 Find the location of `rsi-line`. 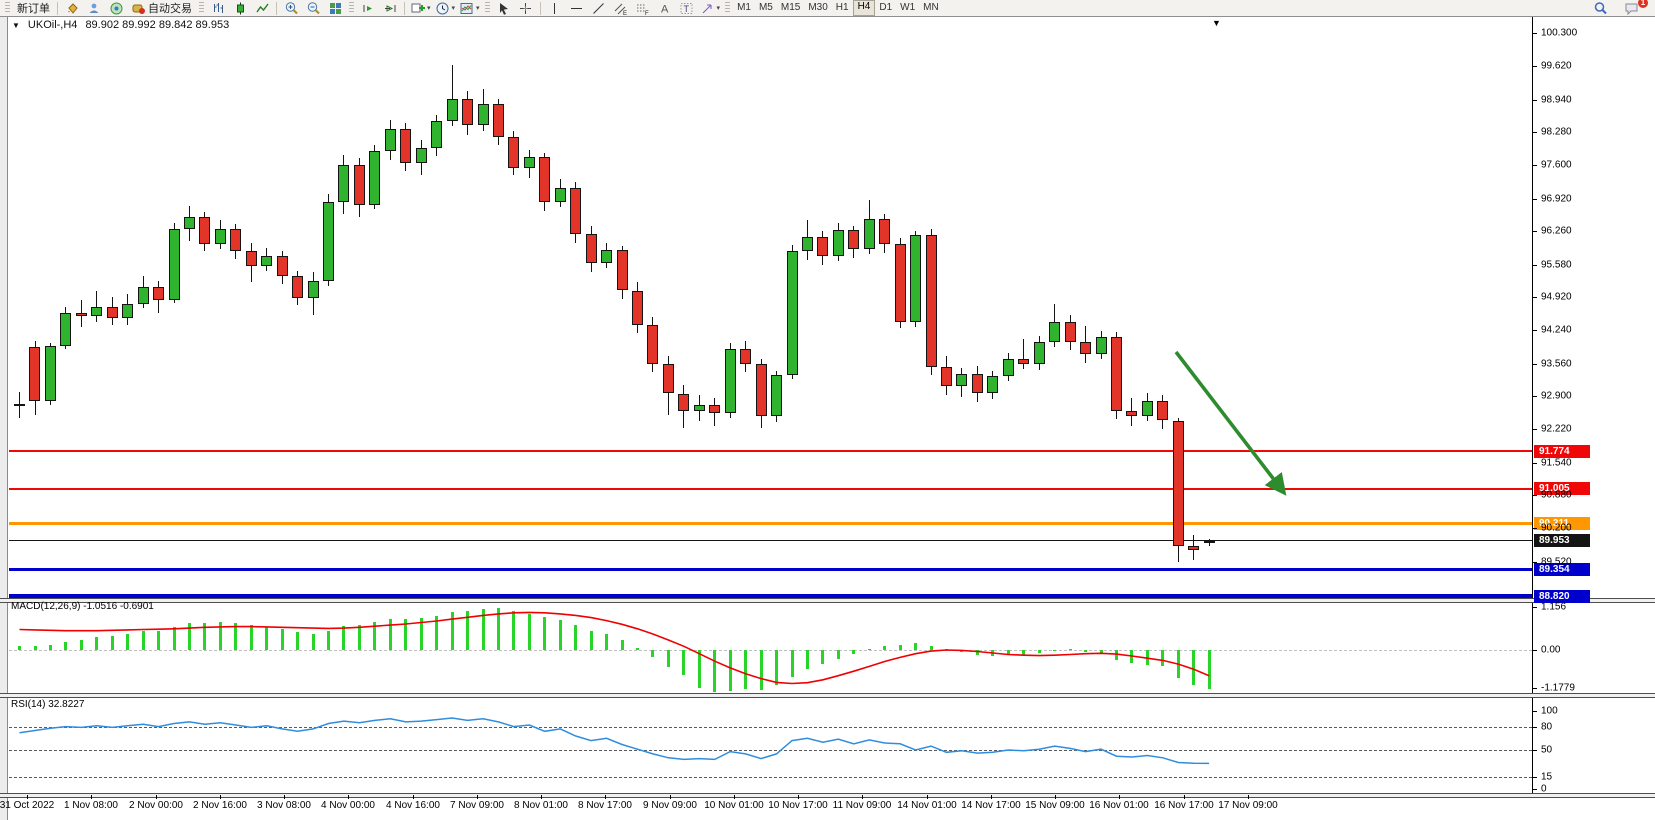

rsi-line is located at coordinates (614, 741).